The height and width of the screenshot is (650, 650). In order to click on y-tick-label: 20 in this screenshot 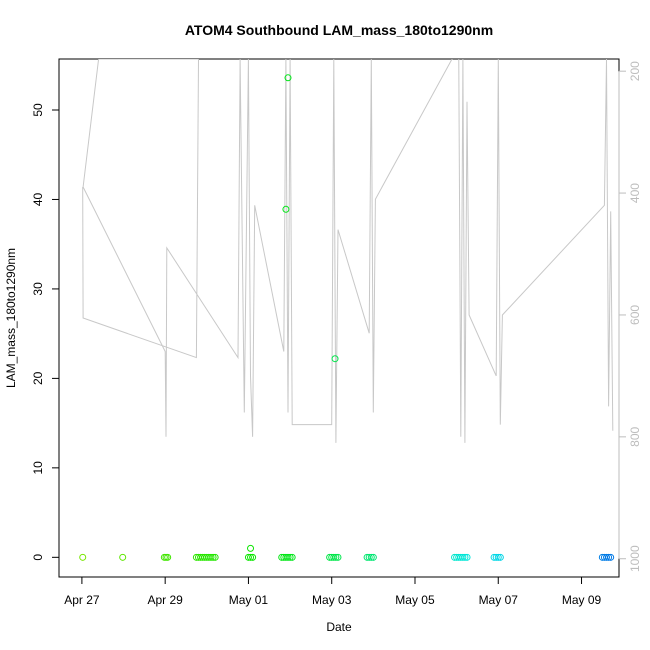, I will do `click(38, 378)`.